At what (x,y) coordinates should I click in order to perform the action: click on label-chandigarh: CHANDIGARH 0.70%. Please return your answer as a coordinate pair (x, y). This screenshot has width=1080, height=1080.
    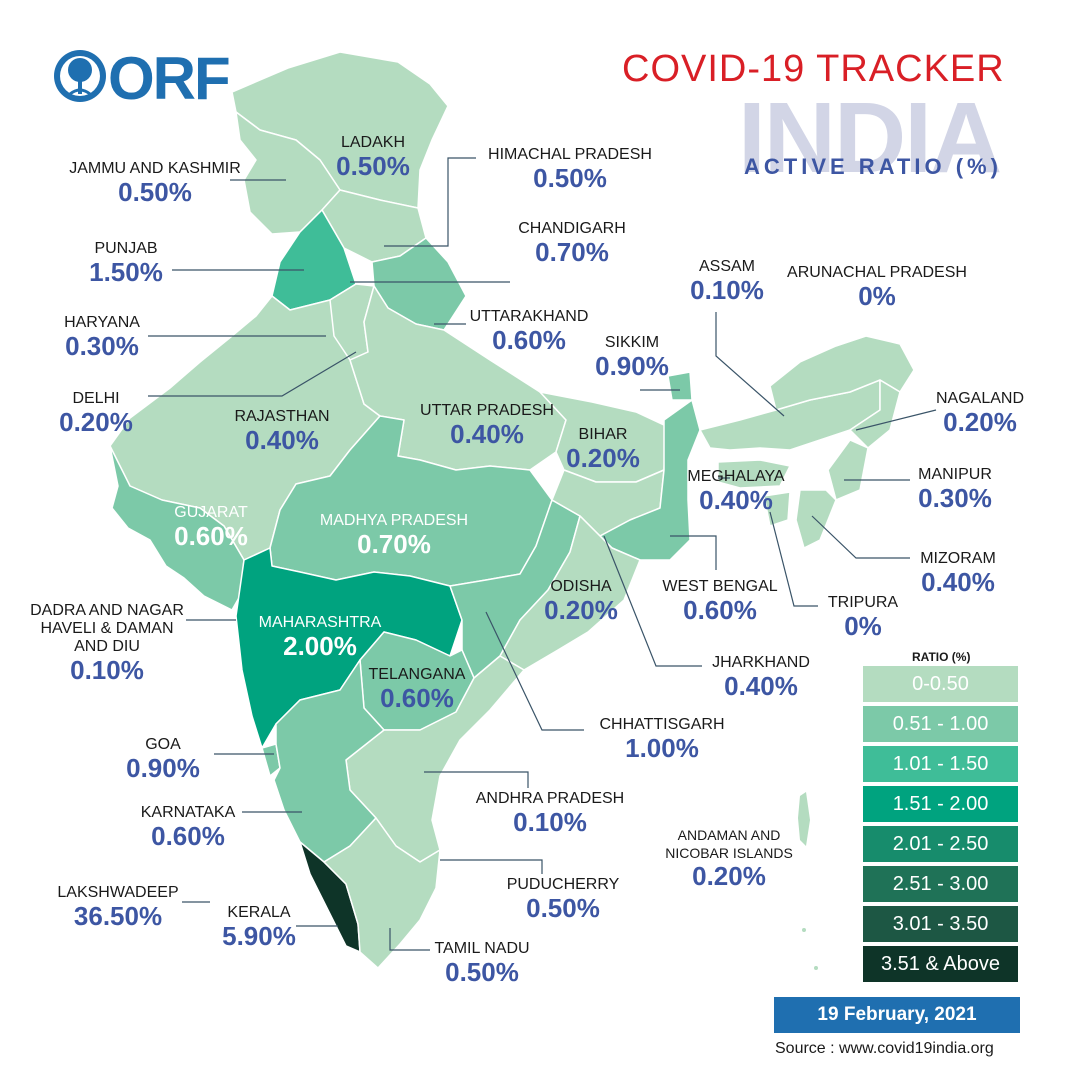
    Looking at the image, I should click on (572, 243).